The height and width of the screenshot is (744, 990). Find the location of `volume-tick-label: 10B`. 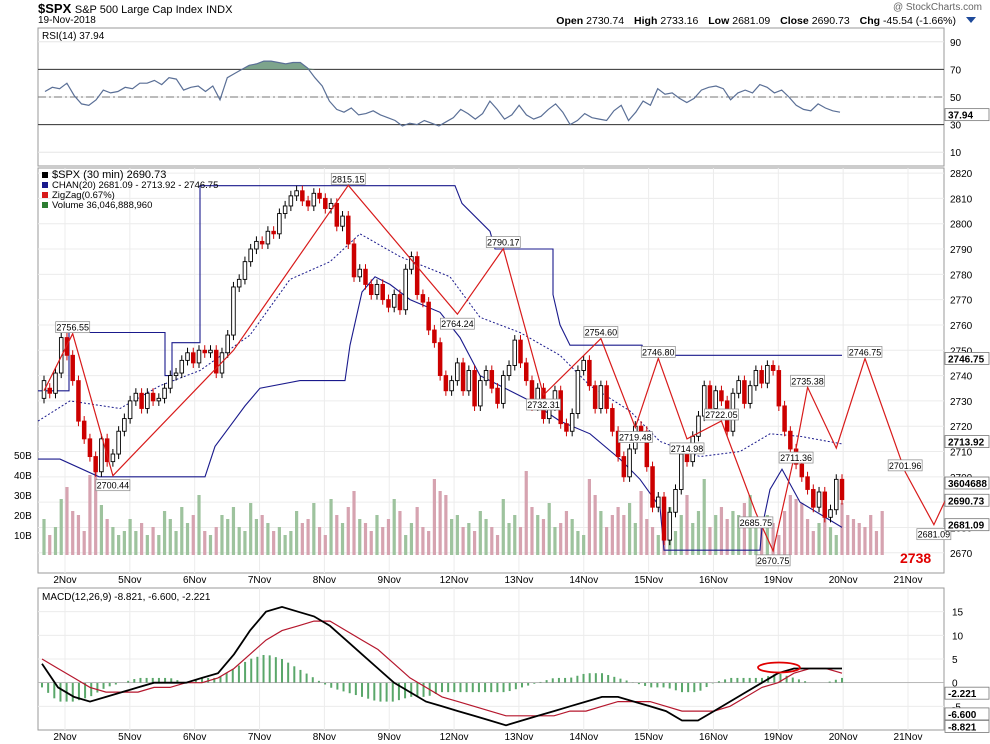

volume-tick-label: 10B is located at coordinates (23, 536).